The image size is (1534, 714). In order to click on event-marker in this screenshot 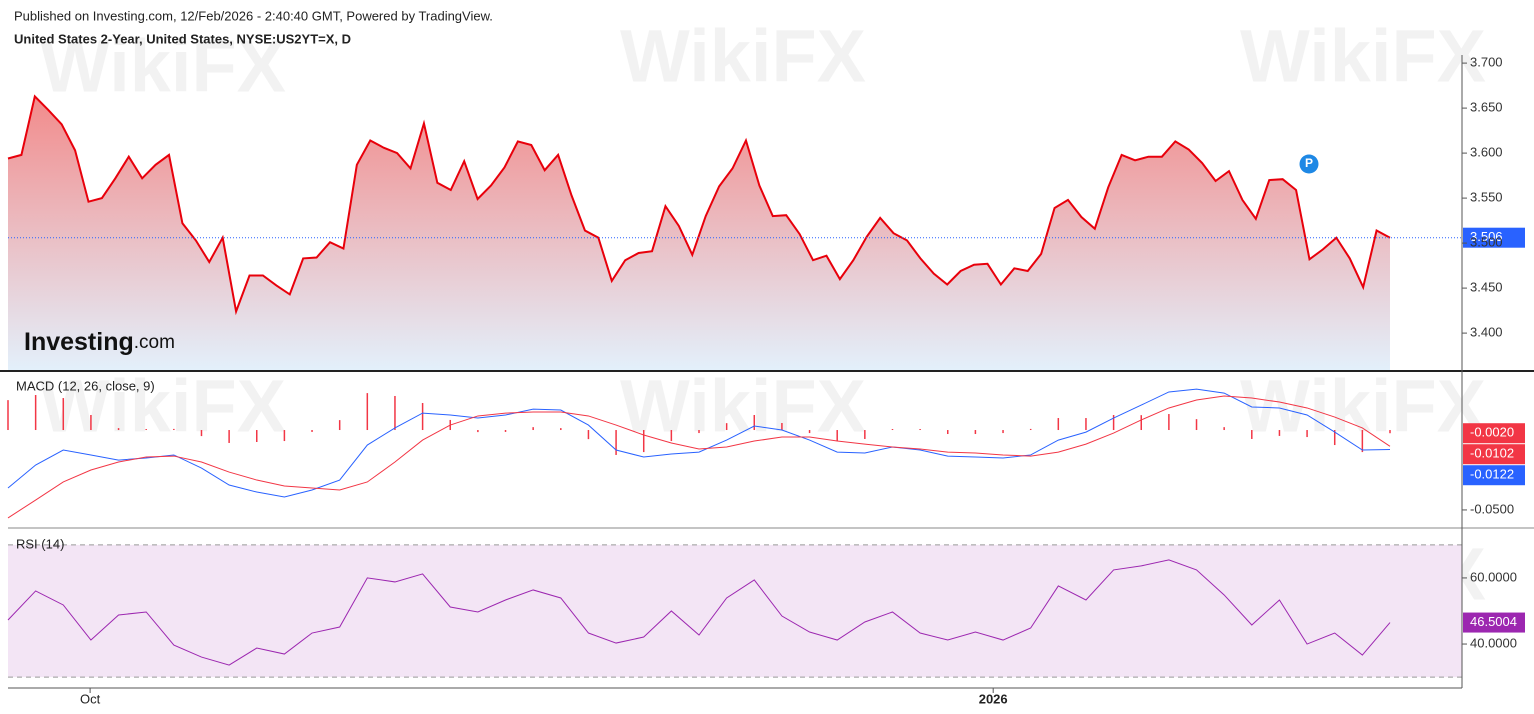, I will do `click(1309, 164)`.